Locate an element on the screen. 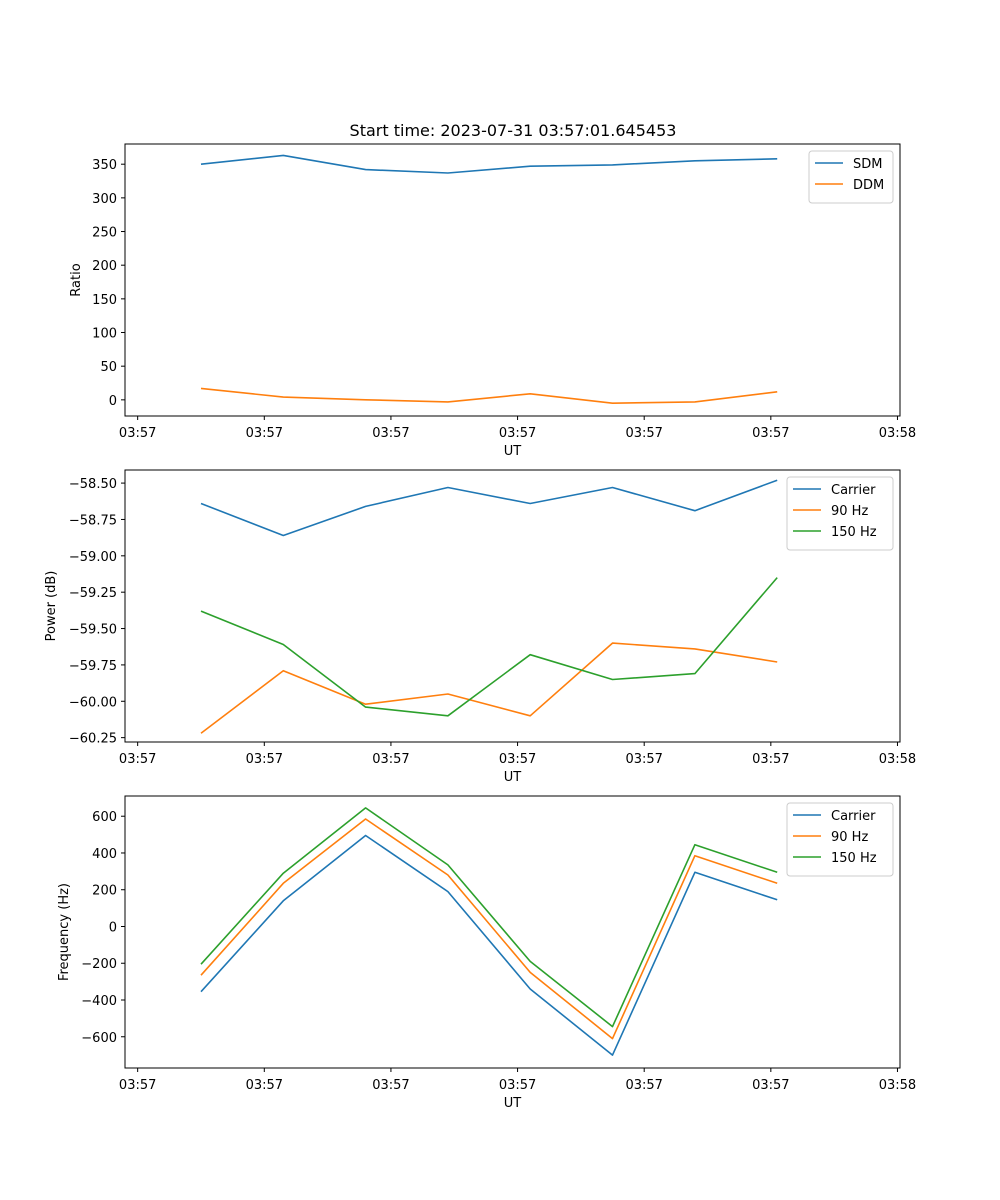 The image size is (1000, 1200). legend: SDM DDM is located at coordinates (851, 177).